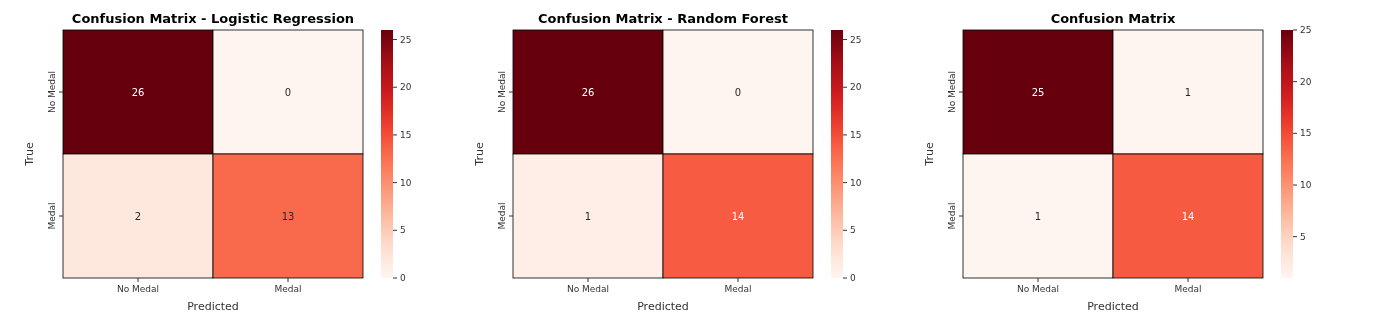  I want to click on data-label: 13, so click(288, 216).